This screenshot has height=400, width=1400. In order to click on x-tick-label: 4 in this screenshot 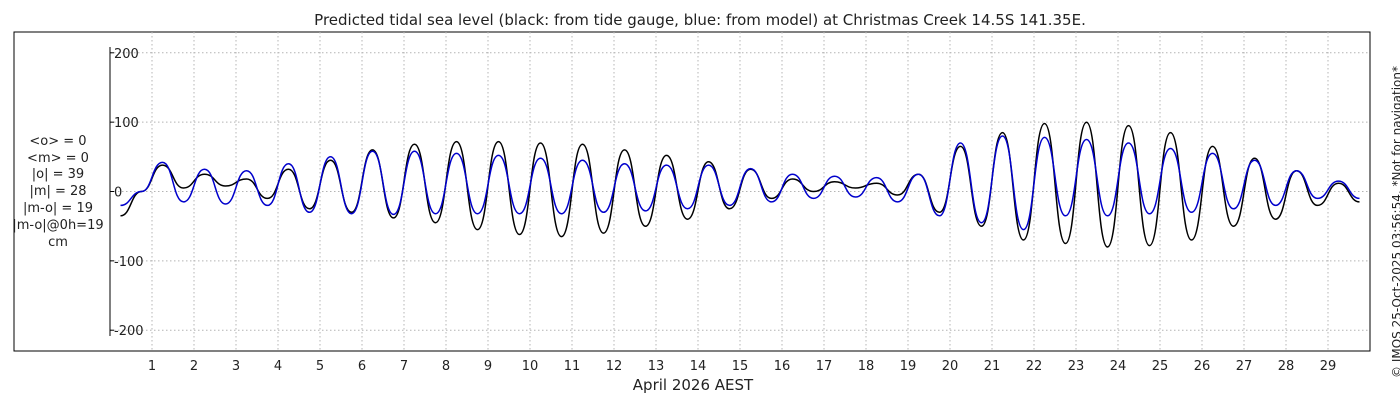, I will do `click(278, 366)`.